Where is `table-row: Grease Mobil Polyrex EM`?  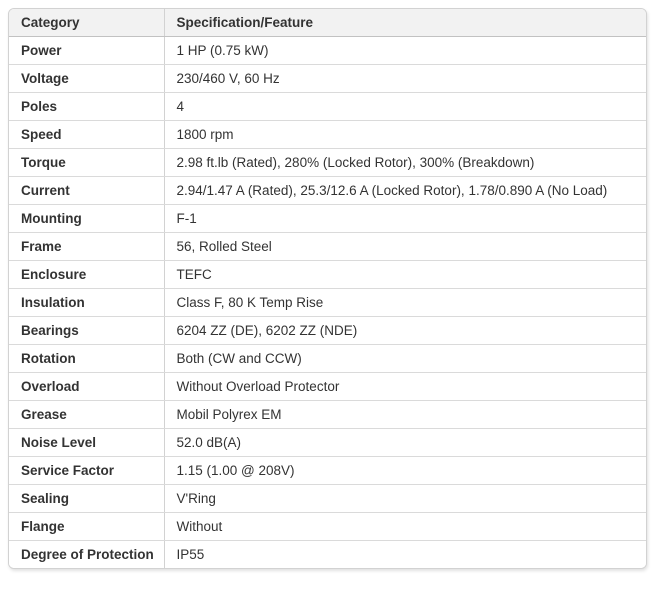
table-row: Grease Mobil Polyrex EM is located at coordinates (327, 414).